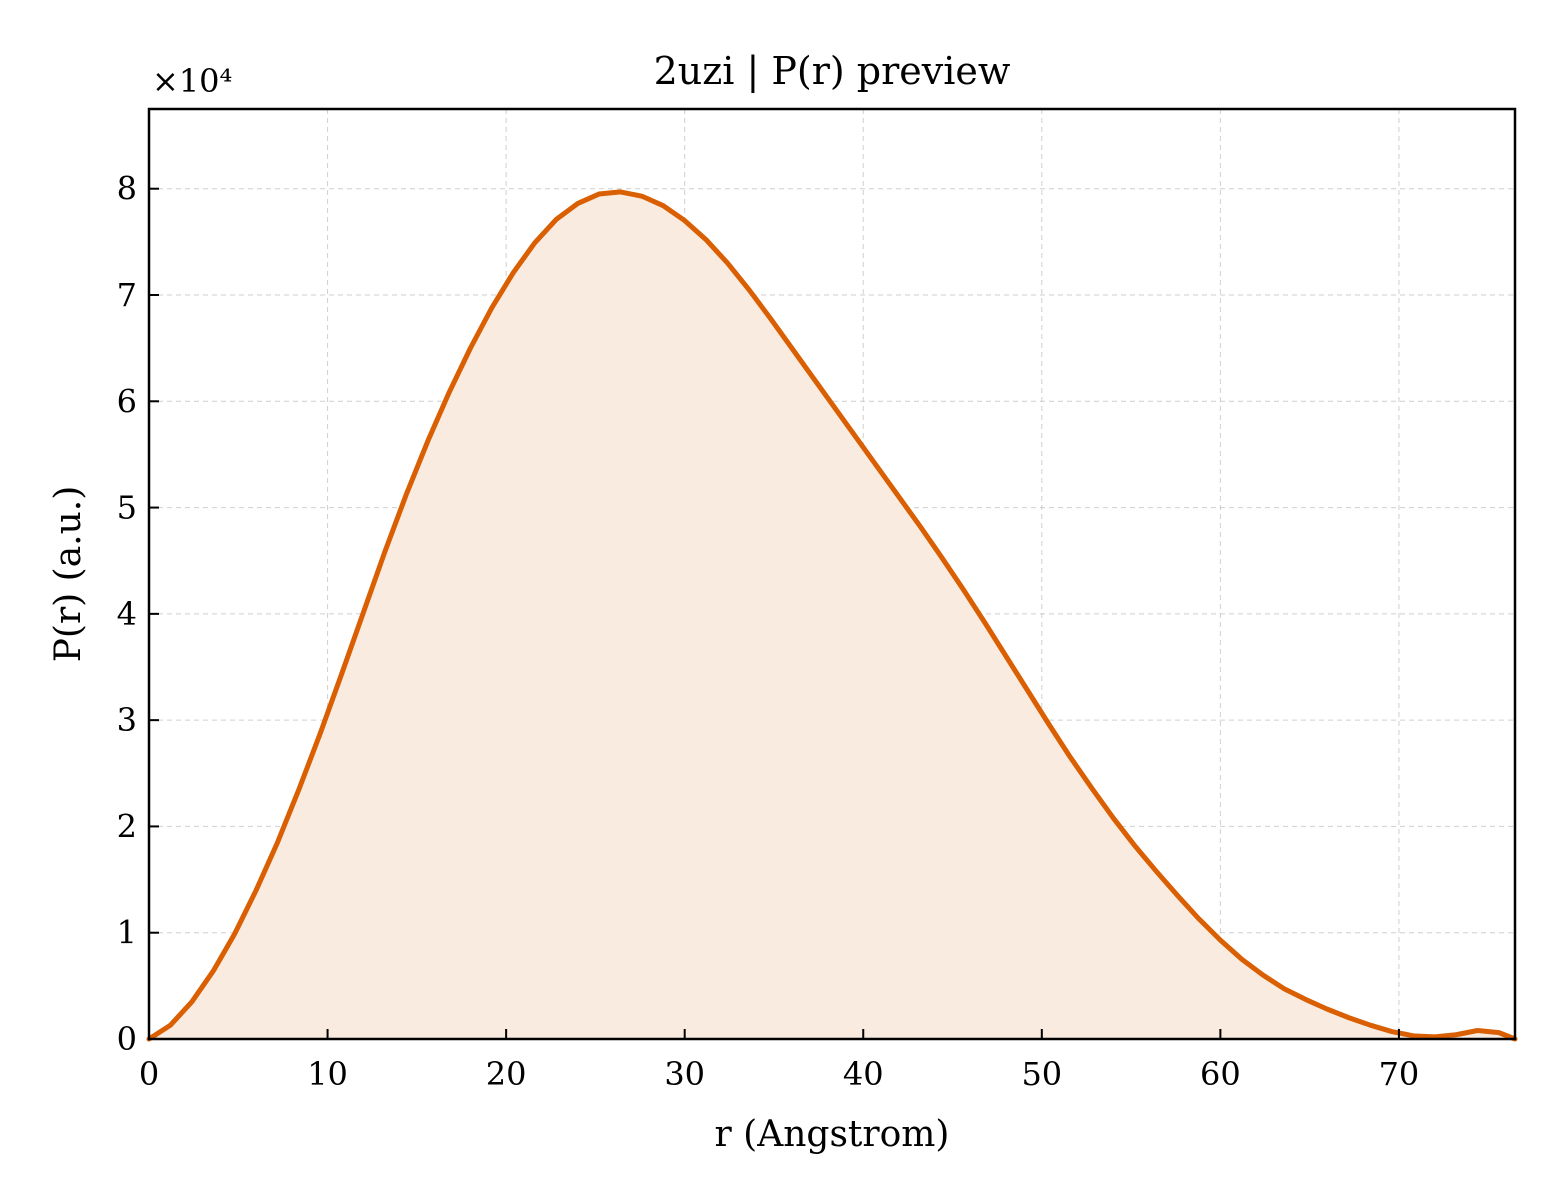 This screenshot has width=1560, height=1200. What do you see at coordinates (506, 1074) in the screenshot?
I see `x-tick-label: 20` at bounding box center [506, 1074].